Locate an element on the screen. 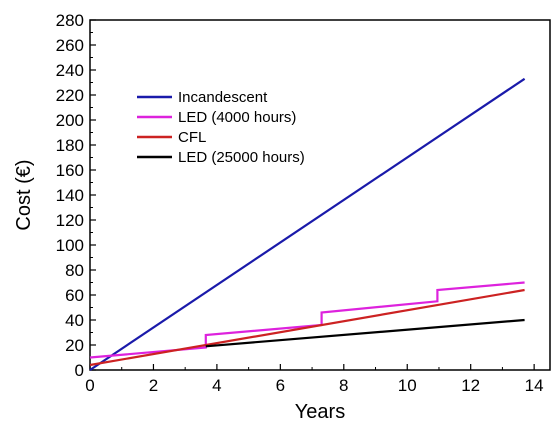 This screenshot has height=430, width=552. y-tick-label: 120 is located at coordinates (70, 220).